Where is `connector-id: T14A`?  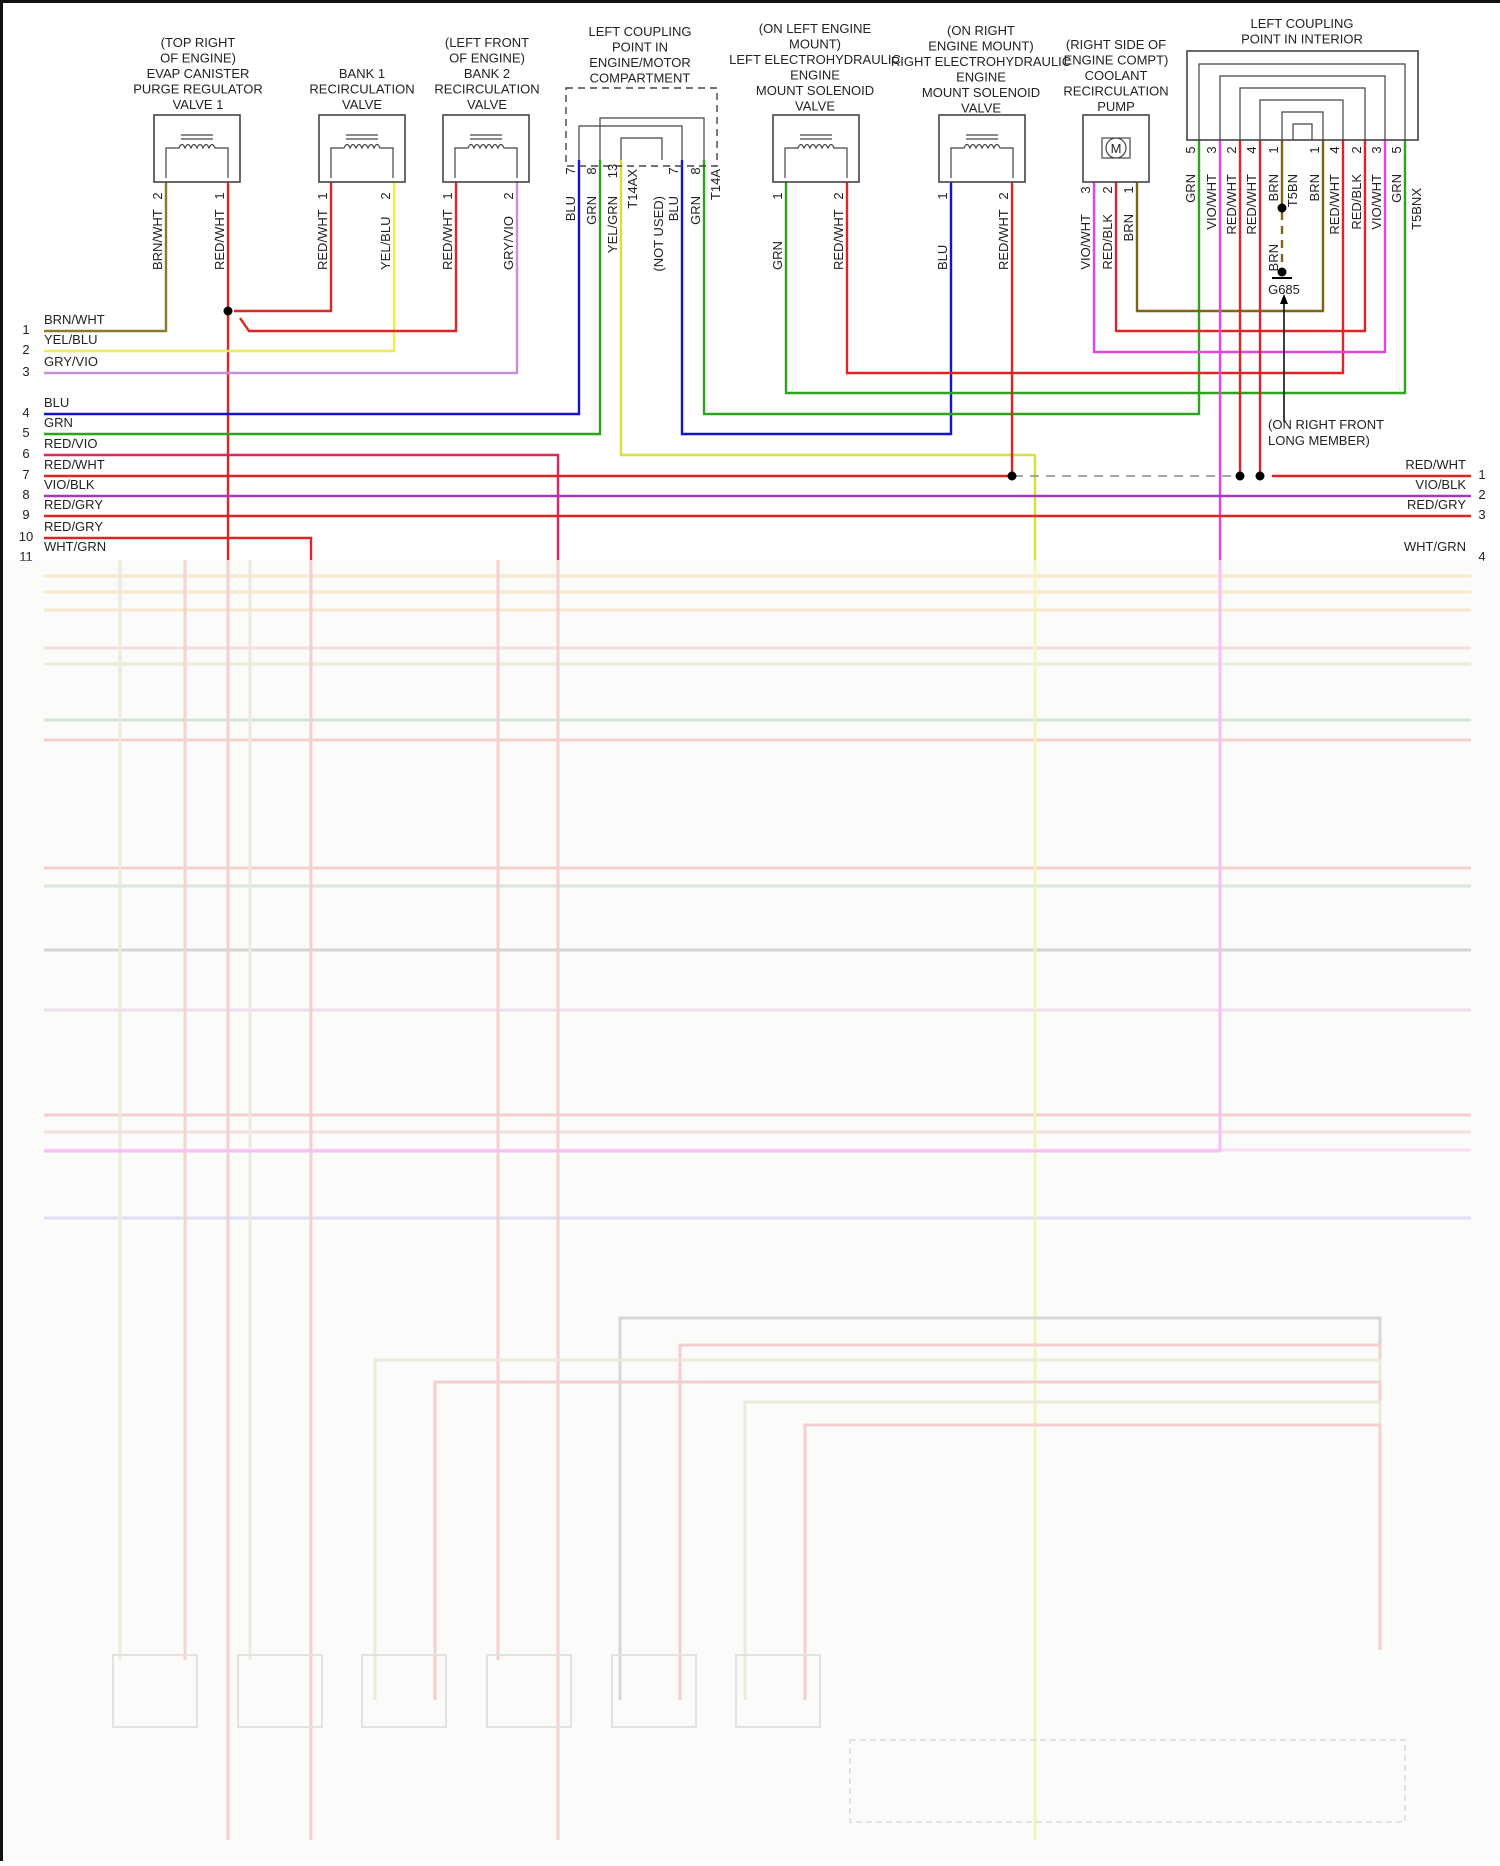
connector-id: T14A is located at coordinates (715, 184).